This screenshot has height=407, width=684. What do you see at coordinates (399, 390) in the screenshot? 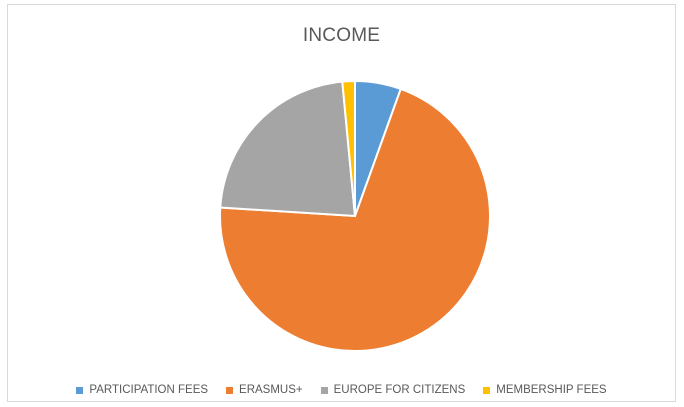
I see `legend-label: EUROPE FOR CITIZENS` at bounding box center [399, 390].